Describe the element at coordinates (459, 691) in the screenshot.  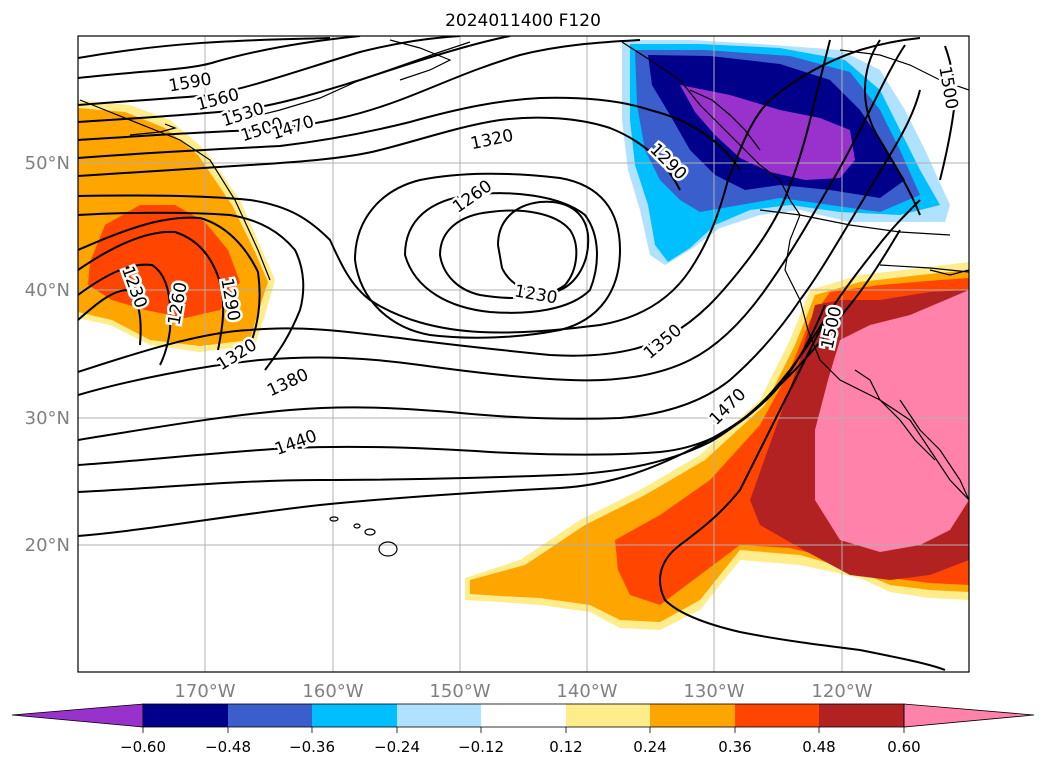
I see `lon-label-150w: 150°W` at that location.